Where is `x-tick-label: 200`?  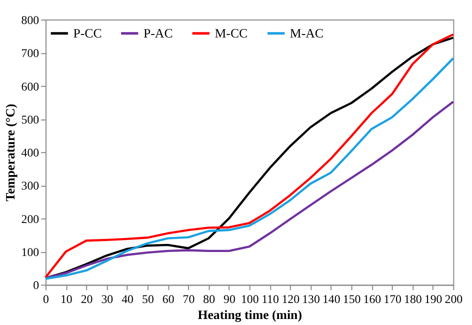
x-tick-label: 200 is located at coordinates (453, 299).